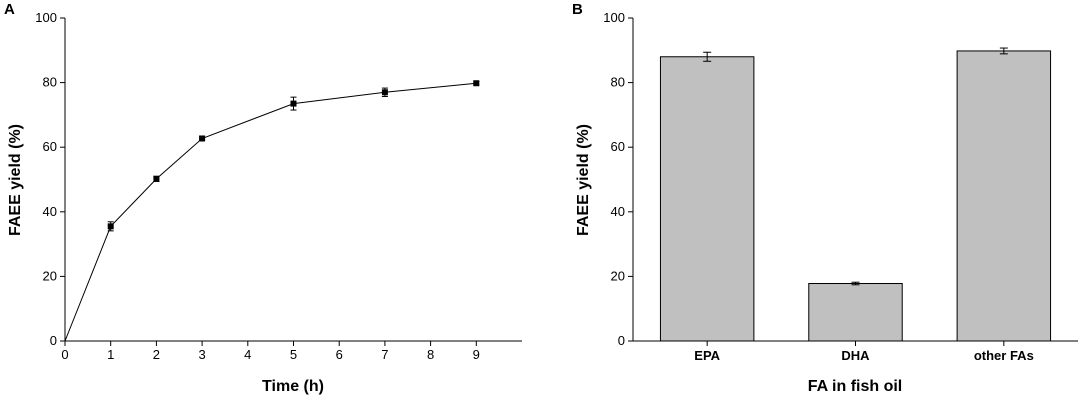  I want to click on panel-b-y-tick-label: 40, so click(618, 211).